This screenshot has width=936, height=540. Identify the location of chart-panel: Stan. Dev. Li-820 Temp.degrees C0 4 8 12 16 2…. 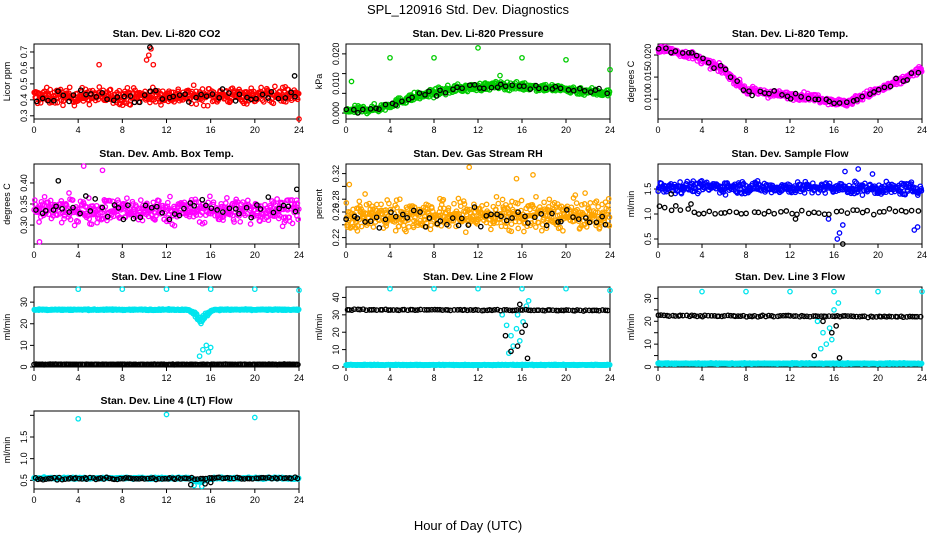
(776, 81).